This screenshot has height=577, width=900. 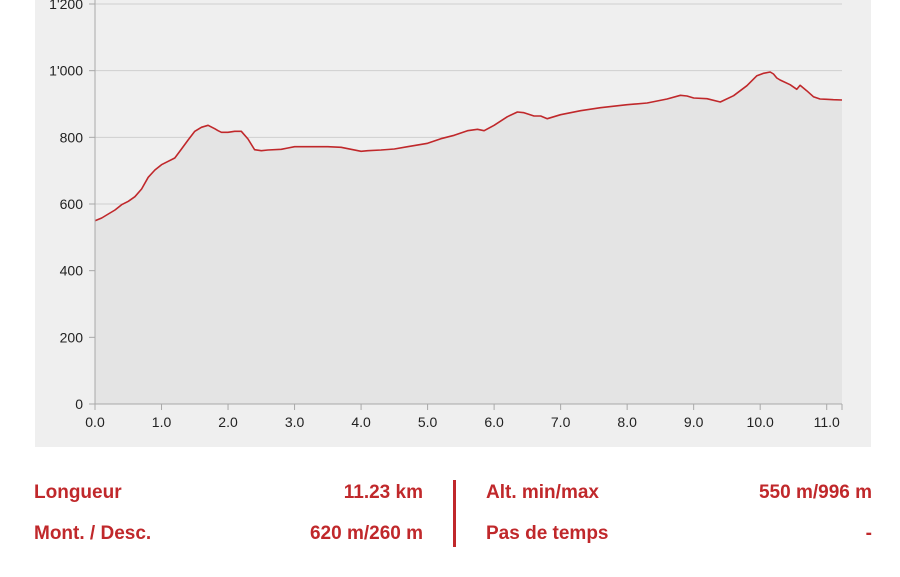 What do you see at coordinates (760, 422) in the screenshot?
I see `x-tick-label: 10.0` at bounding box center [760, 422].